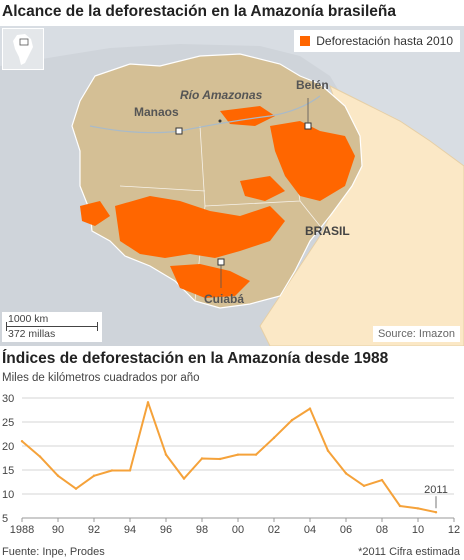 The width and height of the screenshot is (464, 560). Describe the element at coordinates (8, 399) in the screenshot. I see `y-tick-label: 30` at that location.